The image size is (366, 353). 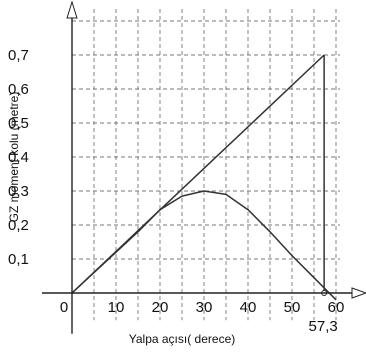 What do you see at coordinates (72, 9) in the screenshot?
I see `y-axis-arrow` at bounding box center [72, 9].